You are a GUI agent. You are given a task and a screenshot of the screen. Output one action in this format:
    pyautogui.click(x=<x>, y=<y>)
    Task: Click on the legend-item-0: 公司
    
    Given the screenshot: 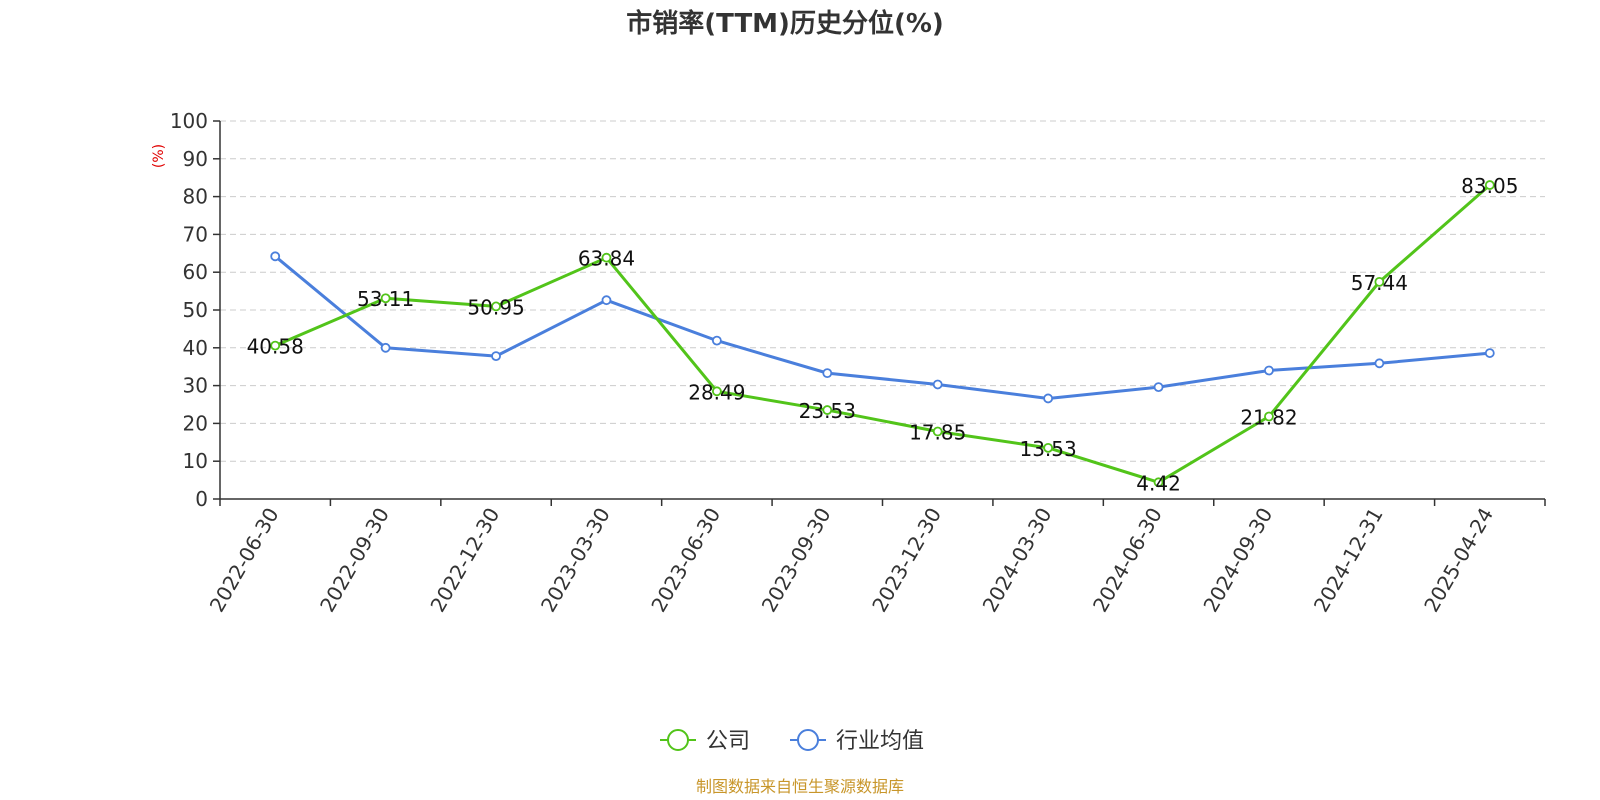 What is the action you would take?
    pyautogui.click(x=705, y=741)
    